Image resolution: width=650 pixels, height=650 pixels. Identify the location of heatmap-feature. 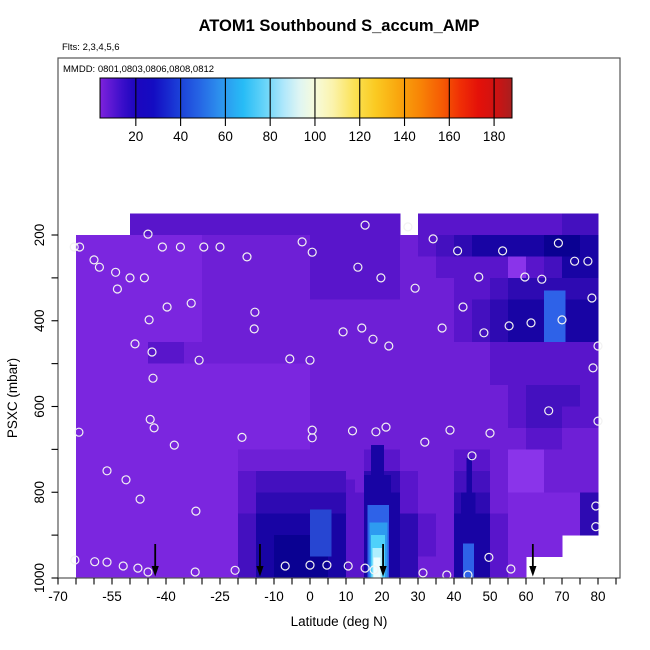
(377, 488).